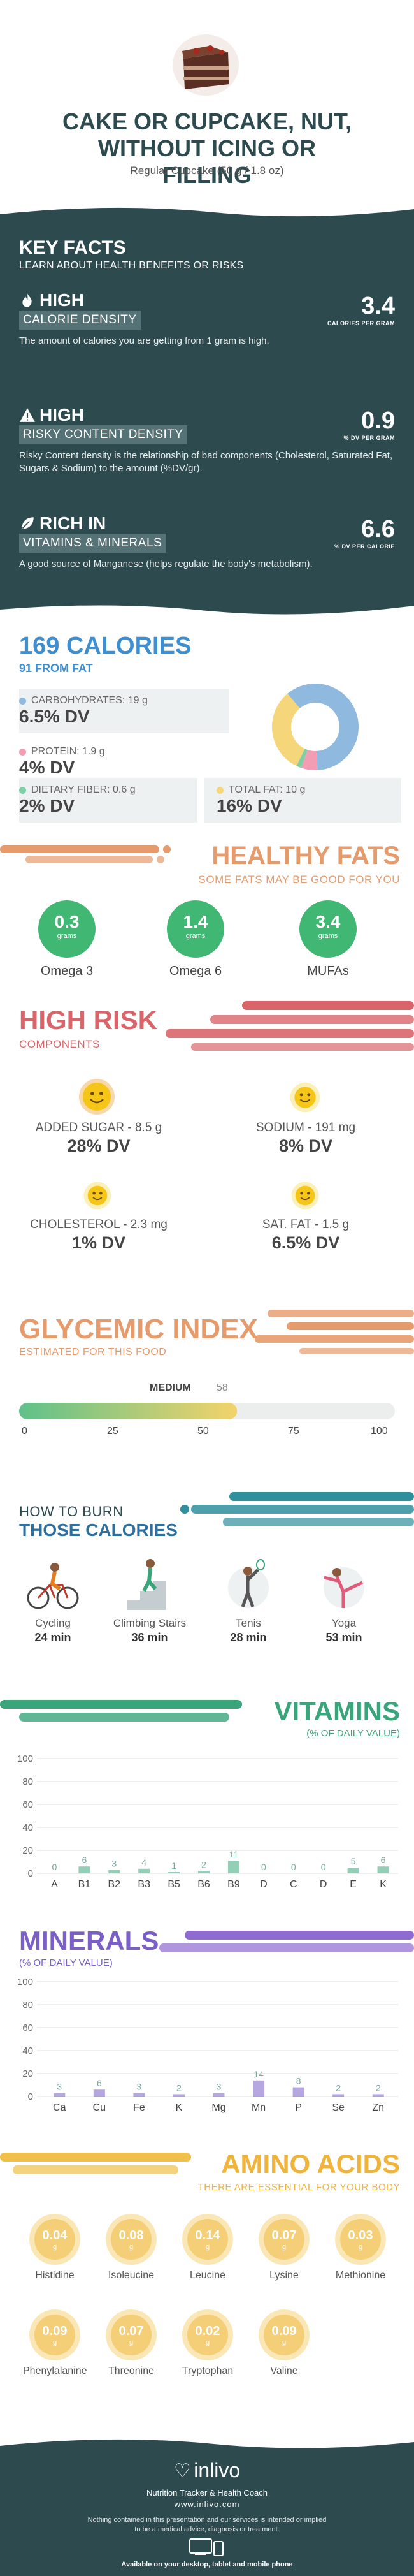 Image resolution: width=414 pixels, height=2576 pixels. I want to click on bar-E, so click(353, 1870).